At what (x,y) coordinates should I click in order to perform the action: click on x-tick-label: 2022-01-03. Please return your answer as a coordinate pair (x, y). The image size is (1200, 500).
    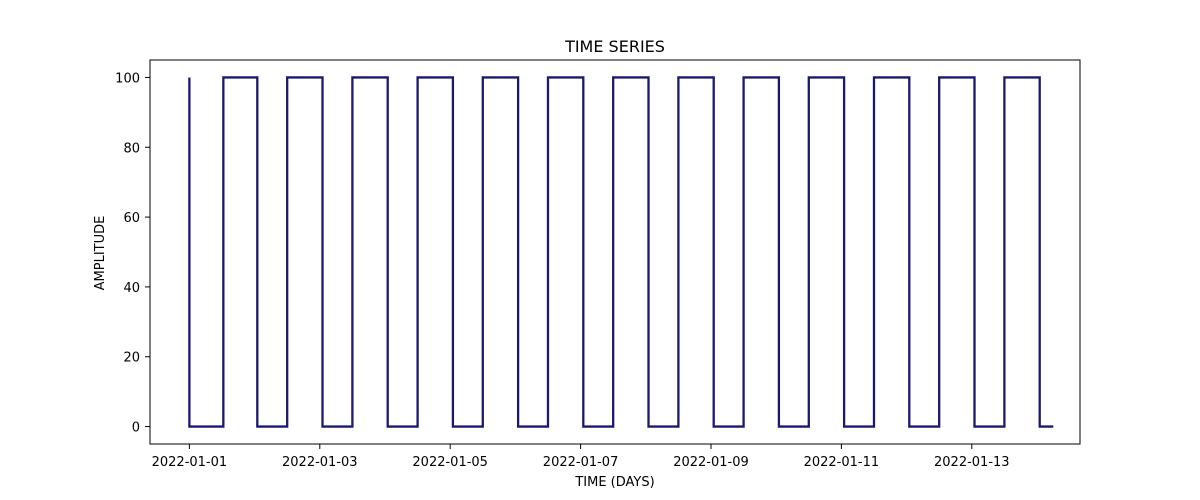
    Looking at the image, I should click on (320, 462).